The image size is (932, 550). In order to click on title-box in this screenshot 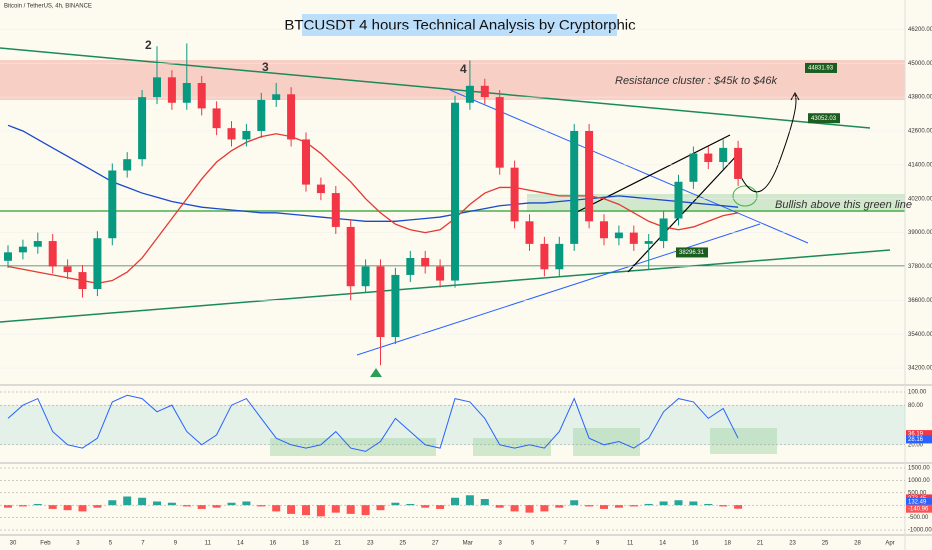, I will do `click(459, 25)`.